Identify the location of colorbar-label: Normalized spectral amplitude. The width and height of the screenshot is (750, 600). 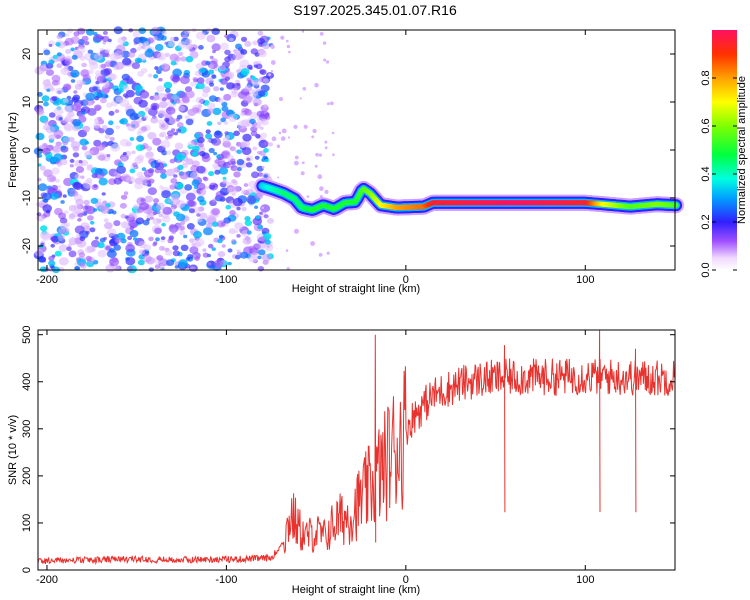
(742, 150).